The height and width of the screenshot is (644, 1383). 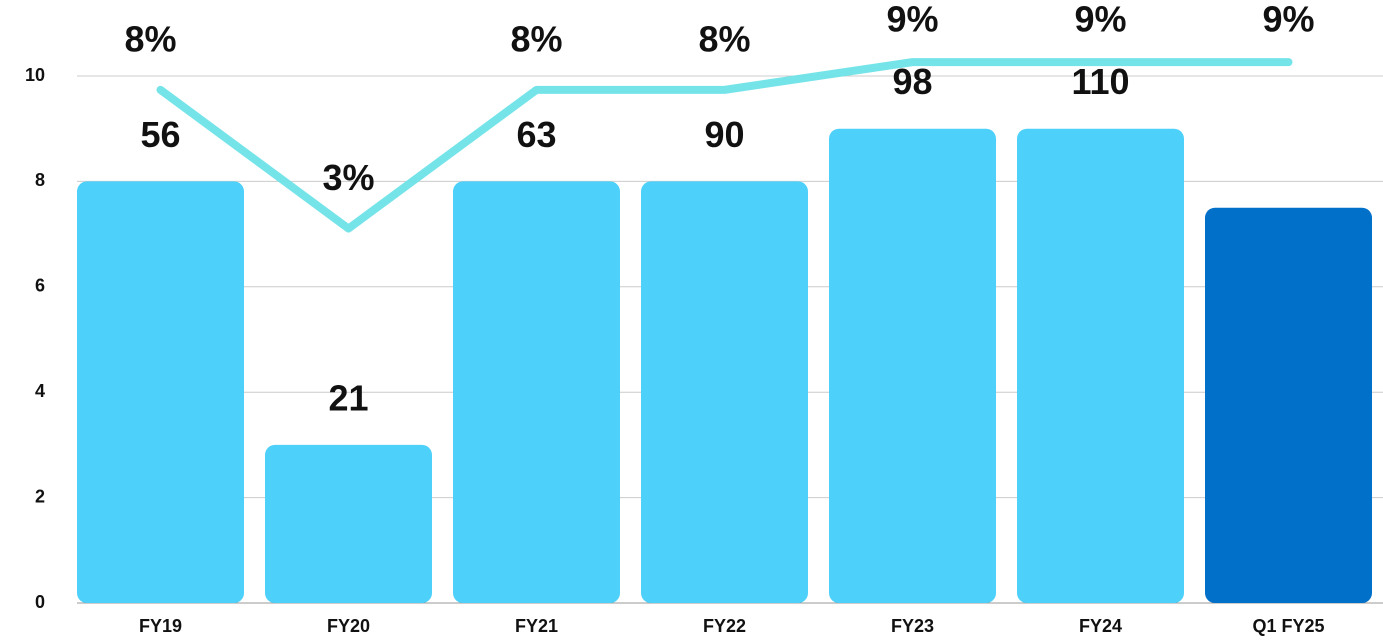 What do you see at coordinates (536, 134) in the screenshot?
I see `bar-label: 63` at bounding box center [536, 134].